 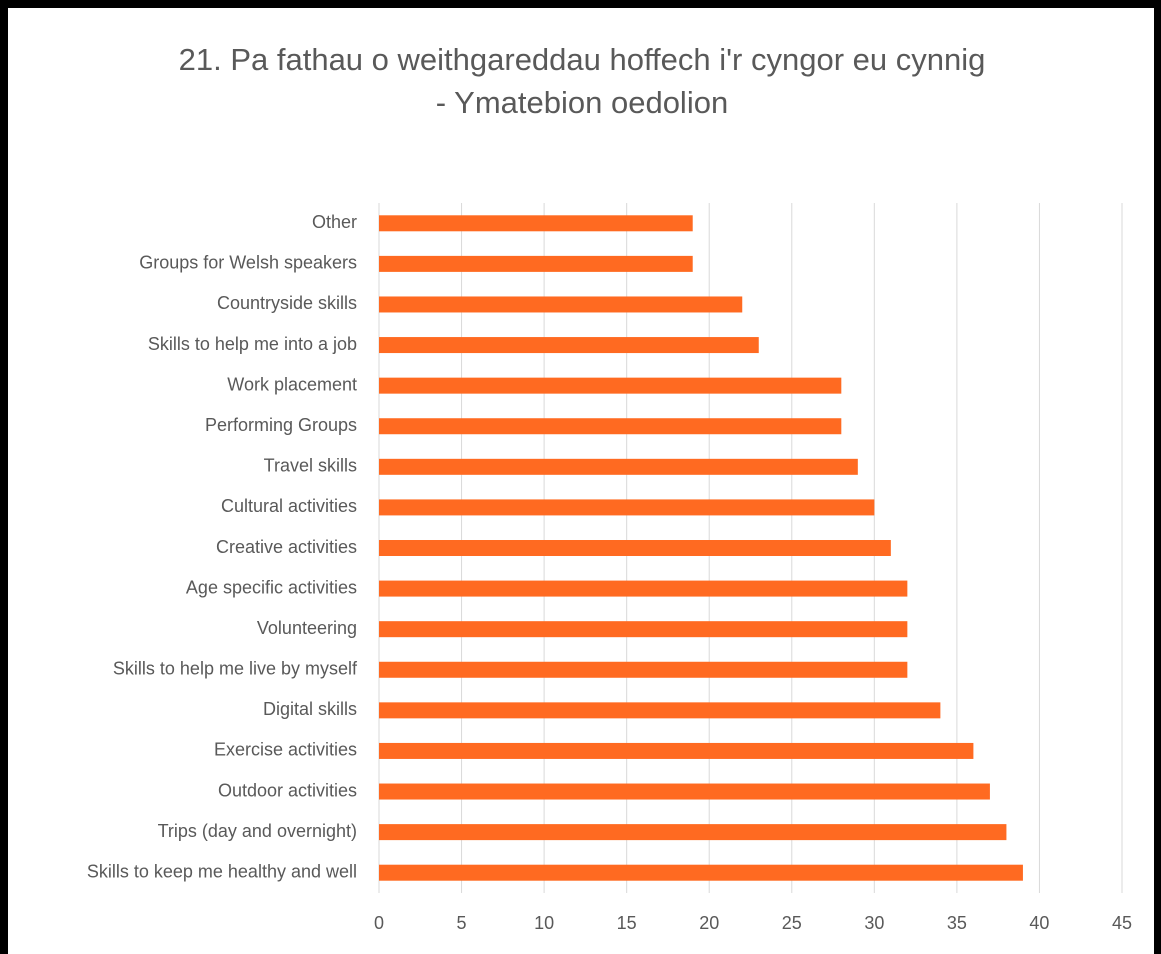 I want to click on y-tick-label: Trips (day and overnight), so click(x=257, y=831).